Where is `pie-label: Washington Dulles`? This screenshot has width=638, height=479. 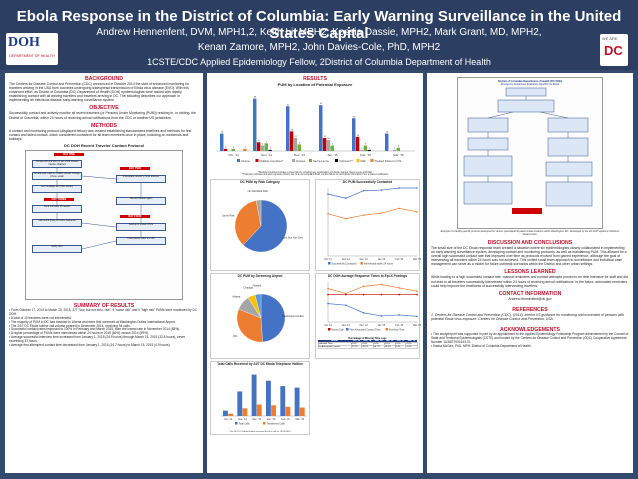
pie-label: Washington Dulles is located at coordinates (293, 316).